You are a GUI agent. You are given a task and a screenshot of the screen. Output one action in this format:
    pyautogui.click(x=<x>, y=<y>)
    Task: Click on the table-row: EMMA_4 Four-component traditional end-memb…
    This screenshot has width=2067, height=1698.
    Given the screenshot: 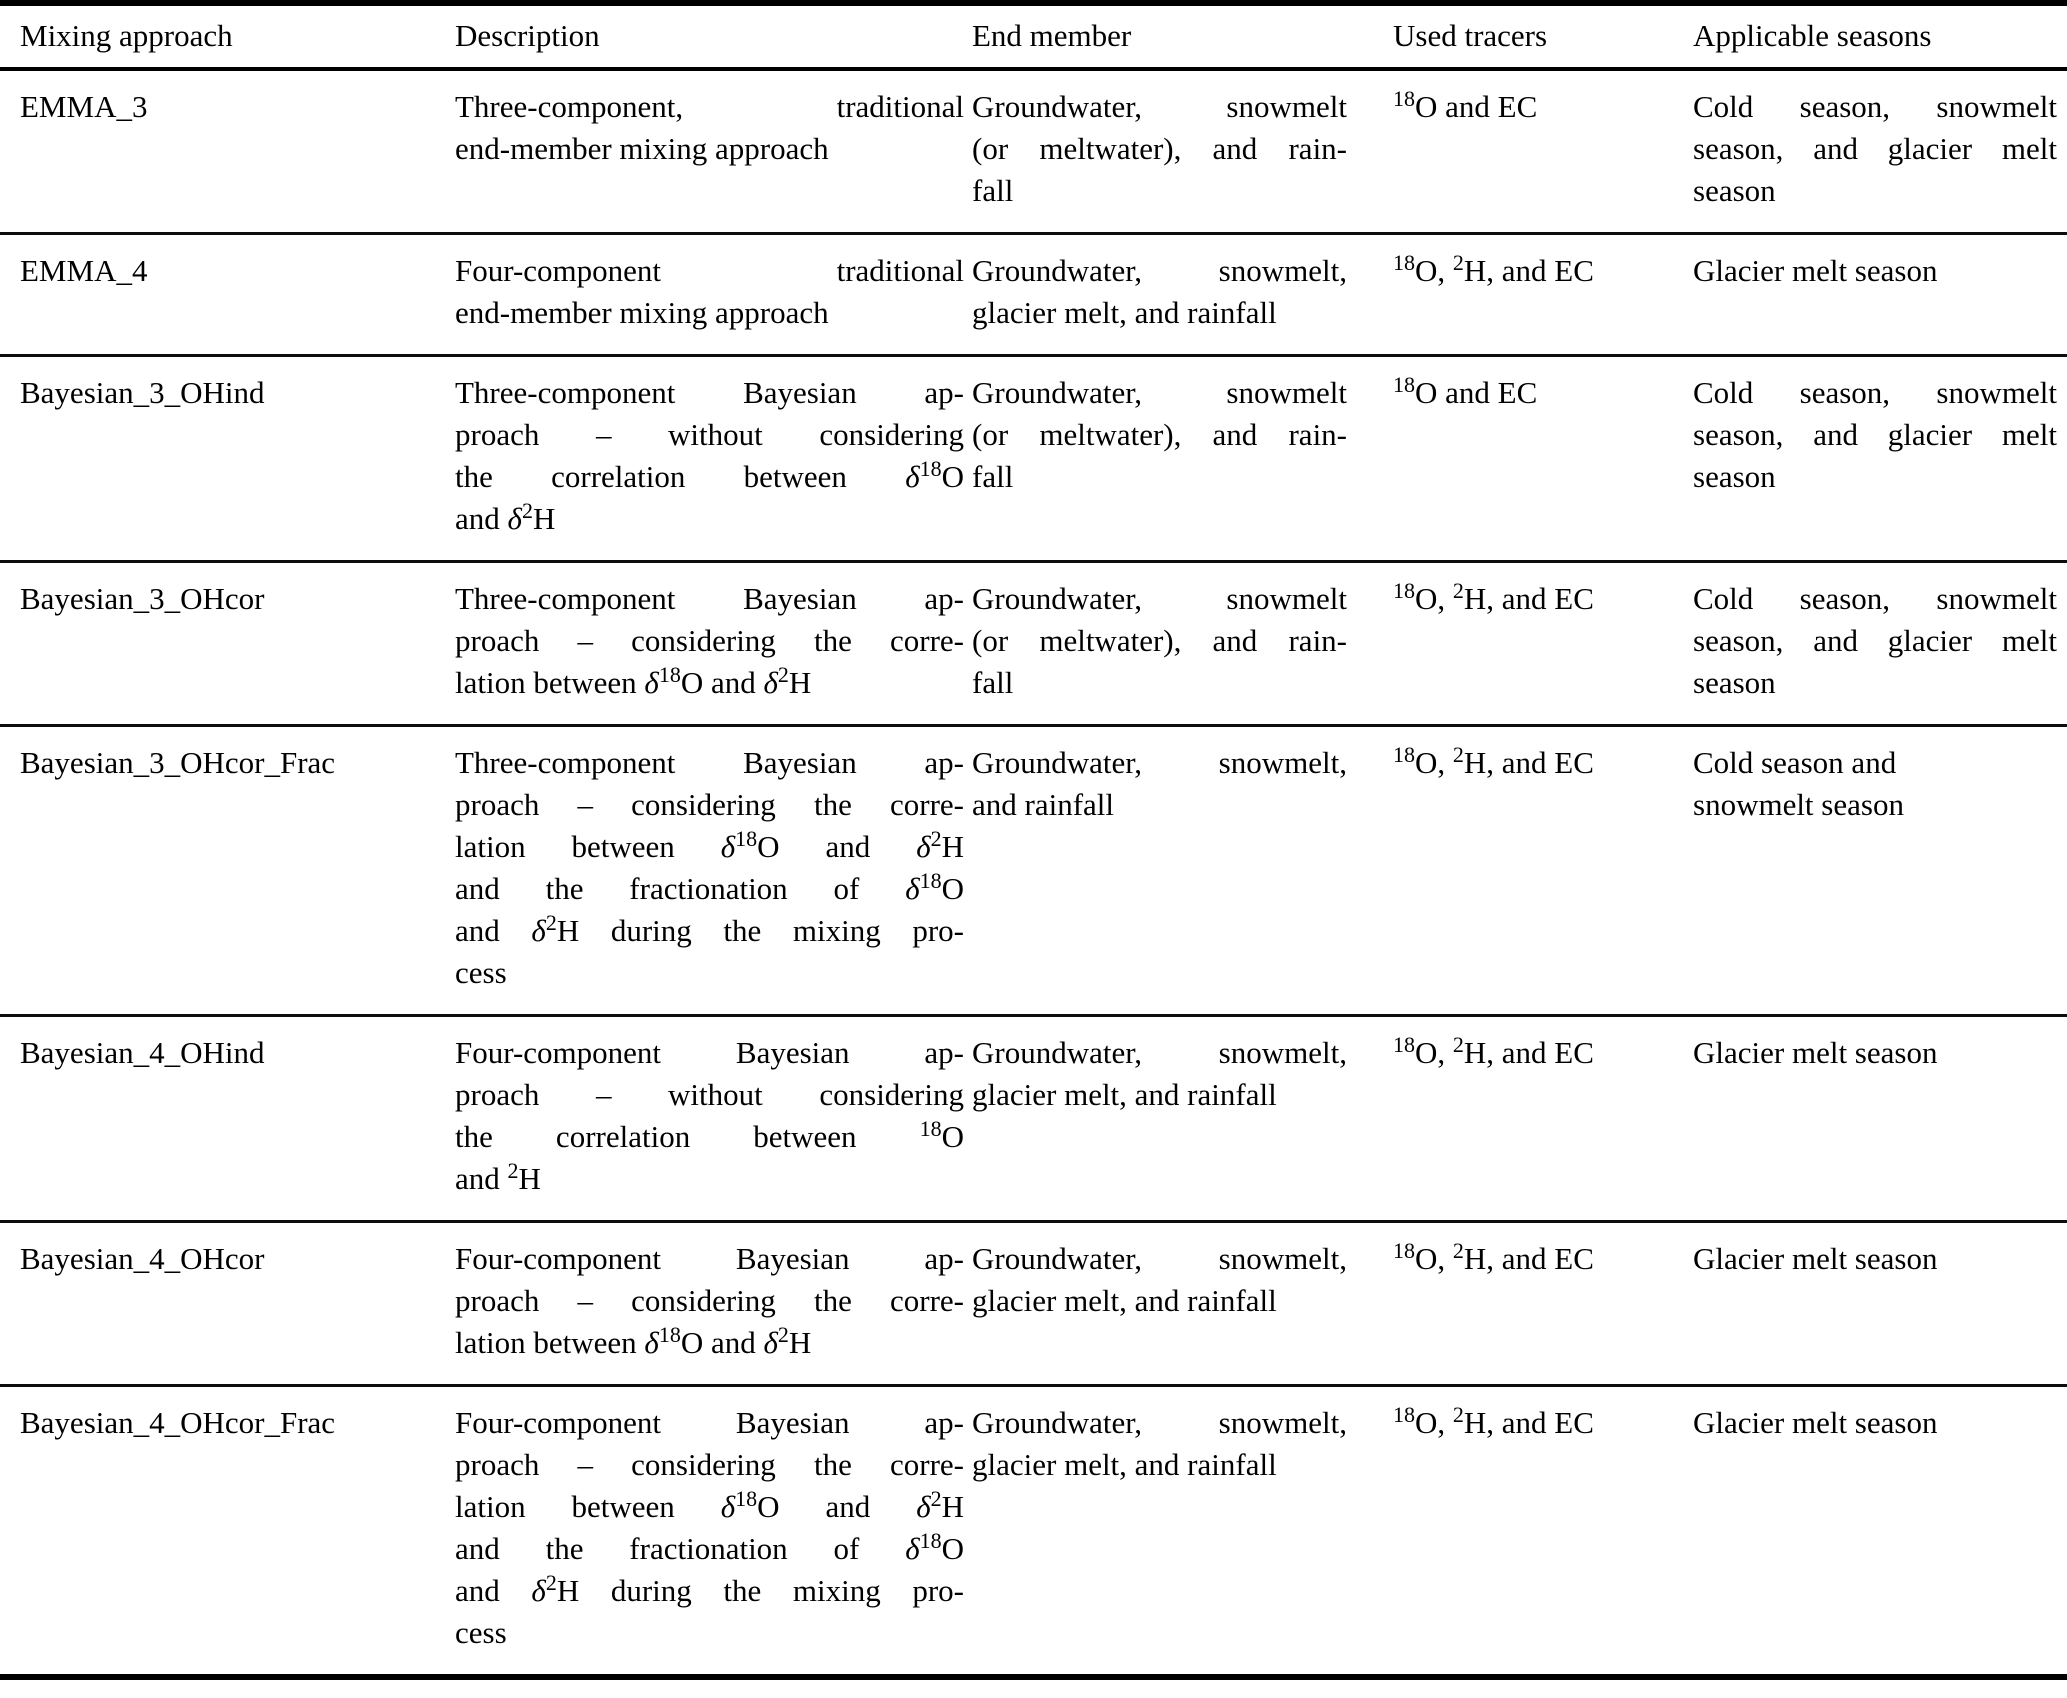 What is the action you would take?
    pyautogui.click(x=1033, y=294)
    